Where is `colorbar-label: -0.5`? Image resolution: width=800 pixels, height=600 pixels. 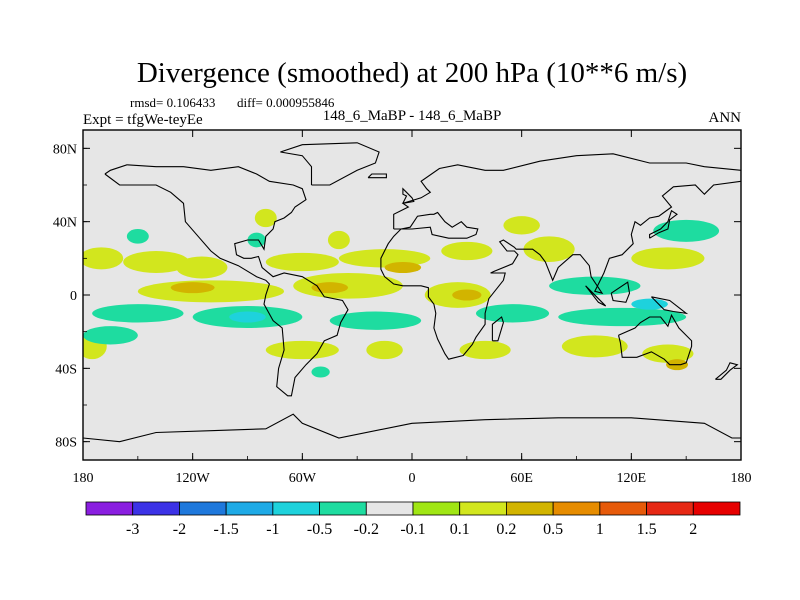 colorbar-label: -0.5 is located at coordinates (319, 529).